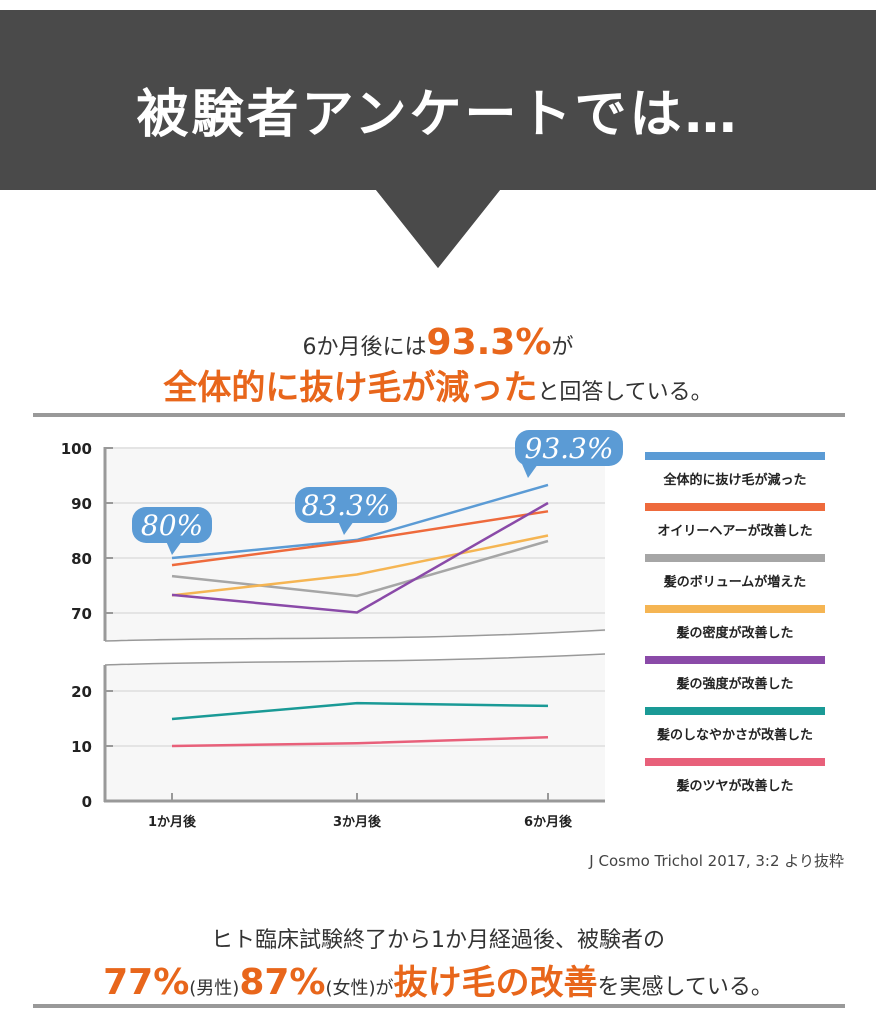 The image size is (876, 1024). Describe the element at coordinates (438, 940) in the screenshot. I see `footer-line1: ヒト臨床試験終了から1か月経過後、被験者の` at that location.